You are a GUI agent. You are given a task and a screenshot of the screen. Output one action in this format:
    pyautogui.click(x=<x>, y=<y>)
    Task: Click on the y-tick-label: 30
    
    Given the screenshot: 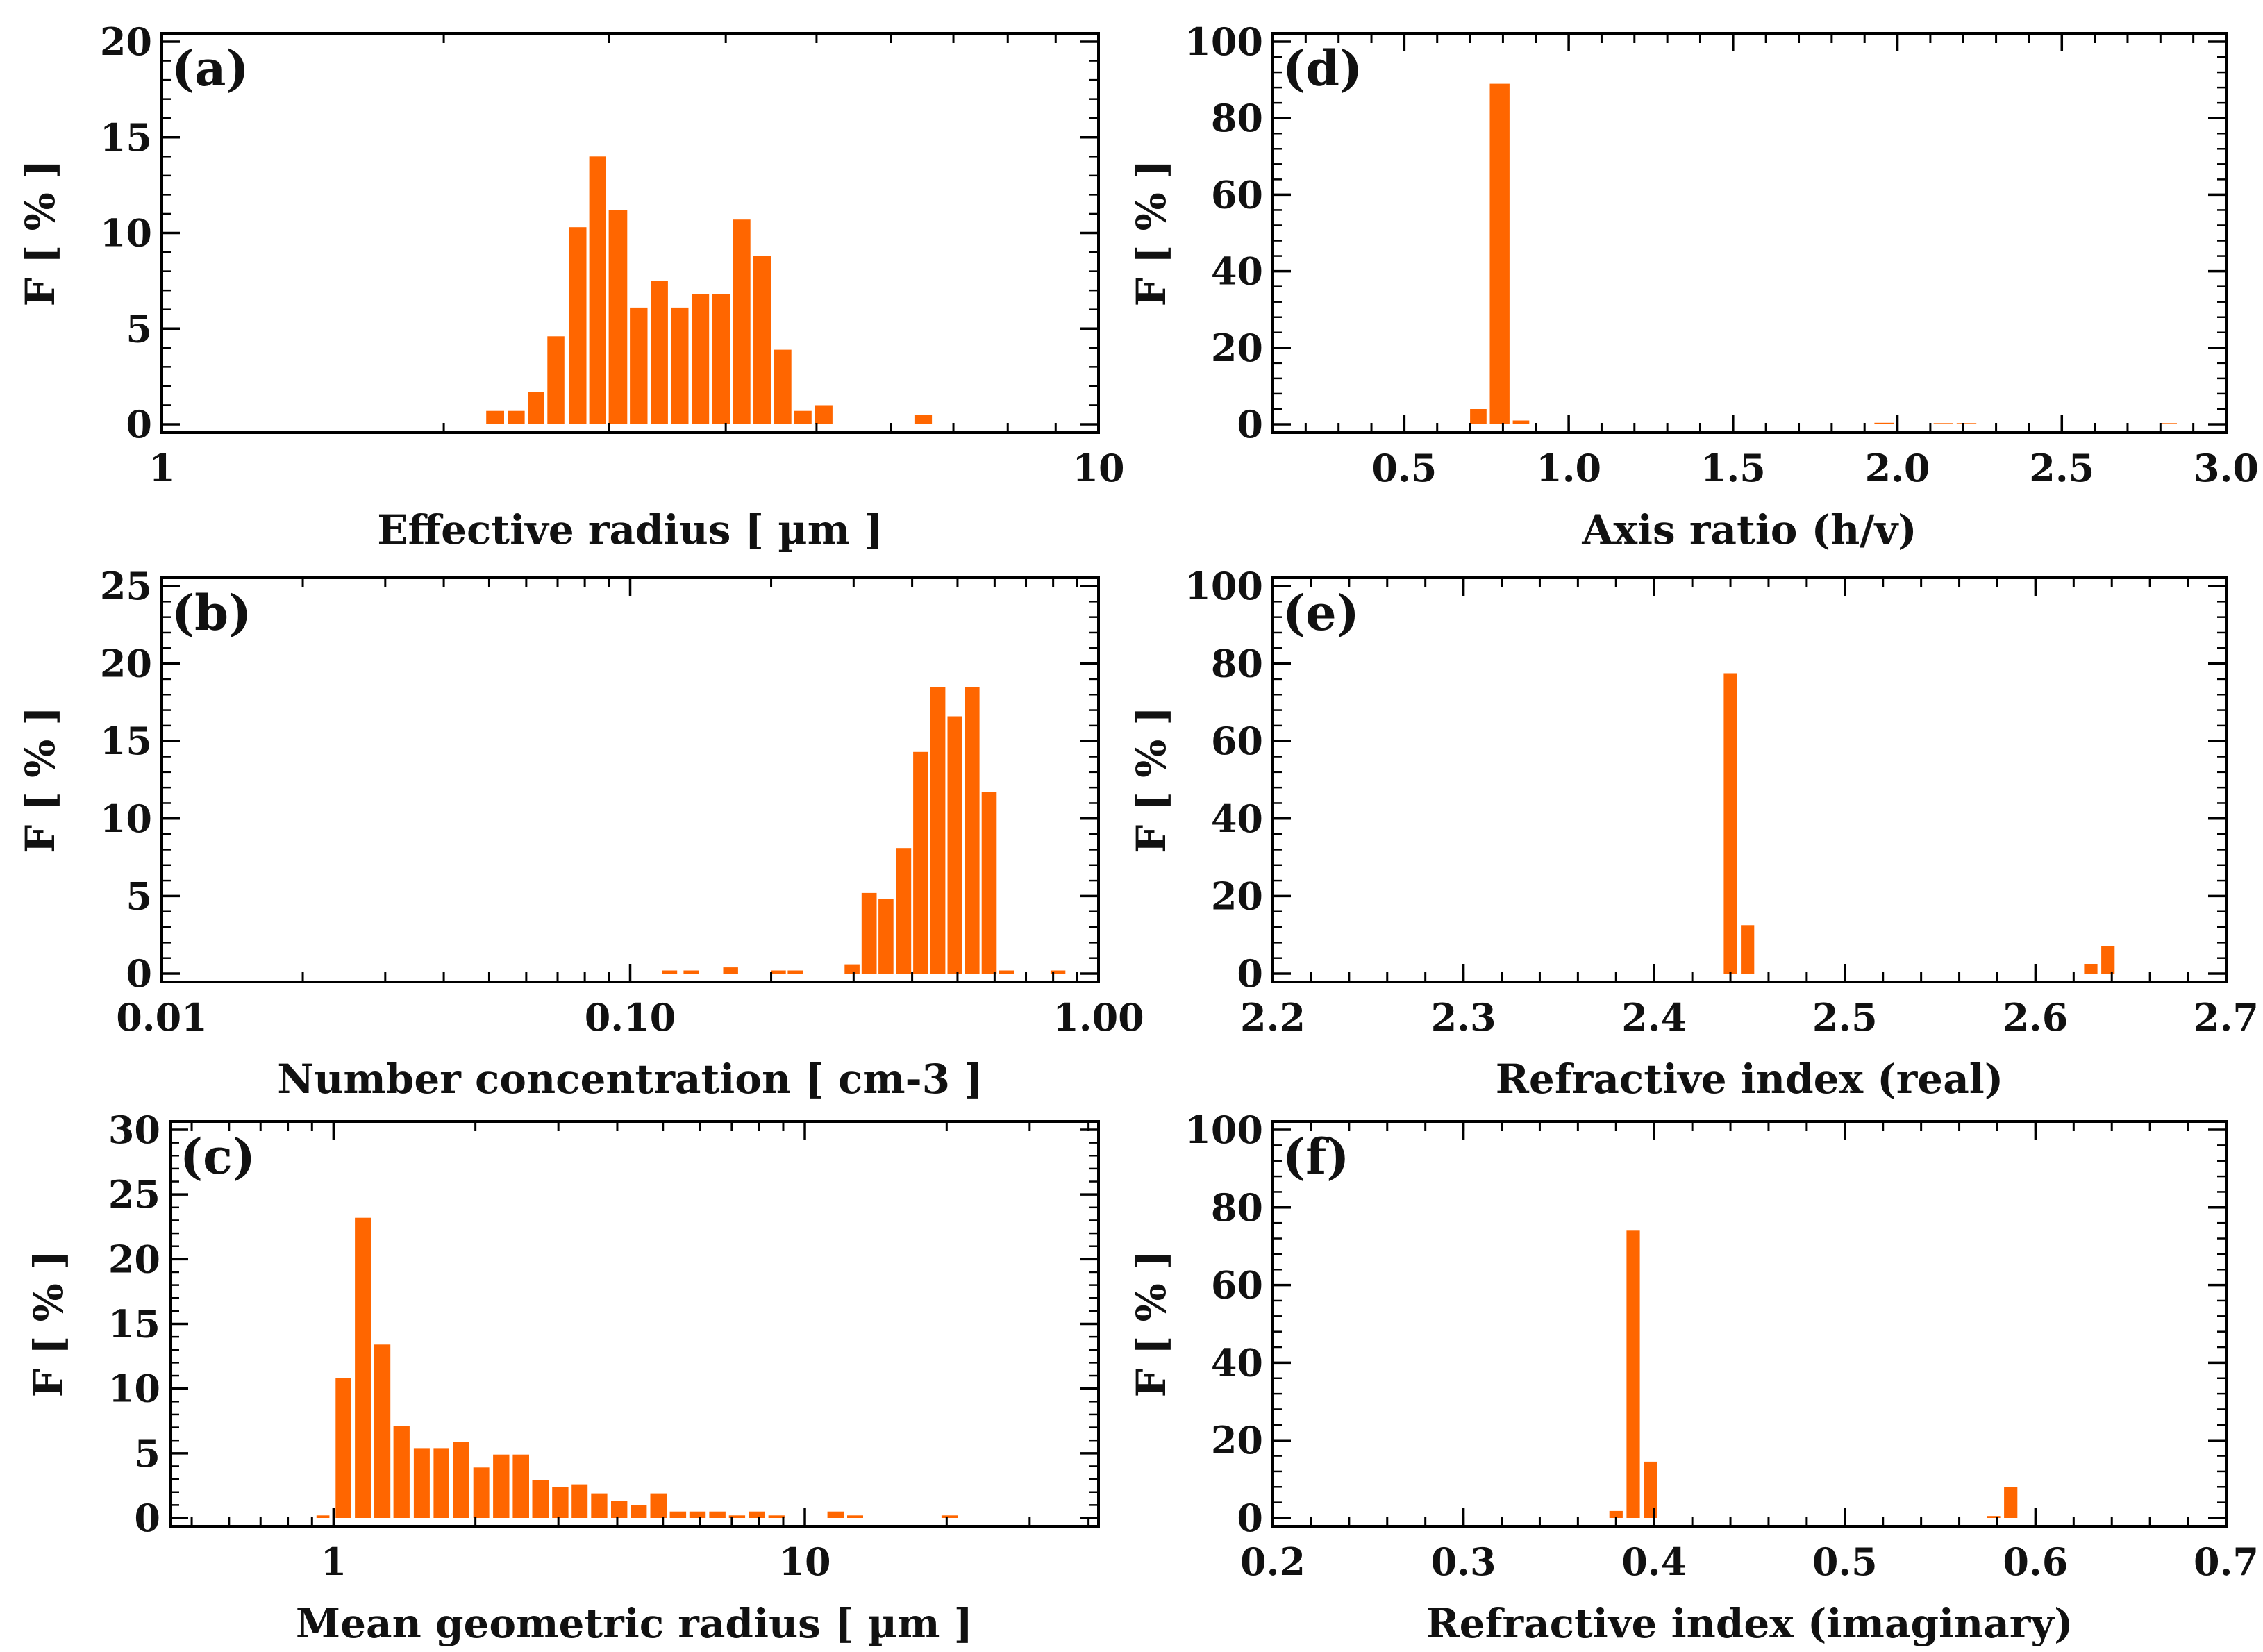 What is the action you would take?
    pyautogui.click(x=134, y=1130)
    